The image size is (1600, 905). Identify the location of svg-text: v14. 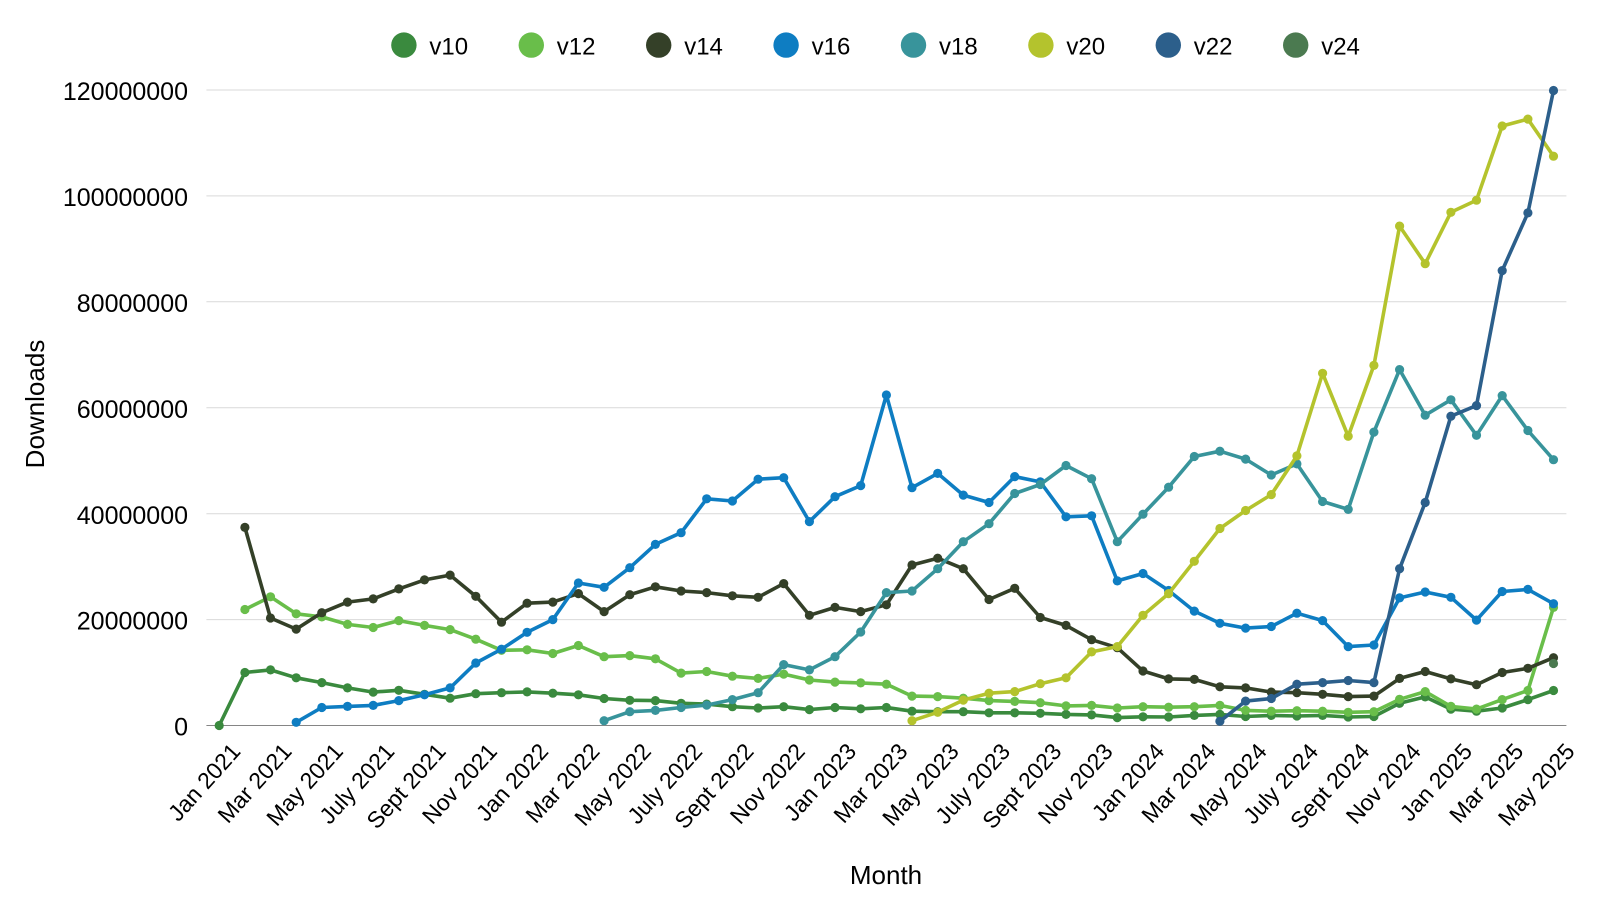
(703, 46).